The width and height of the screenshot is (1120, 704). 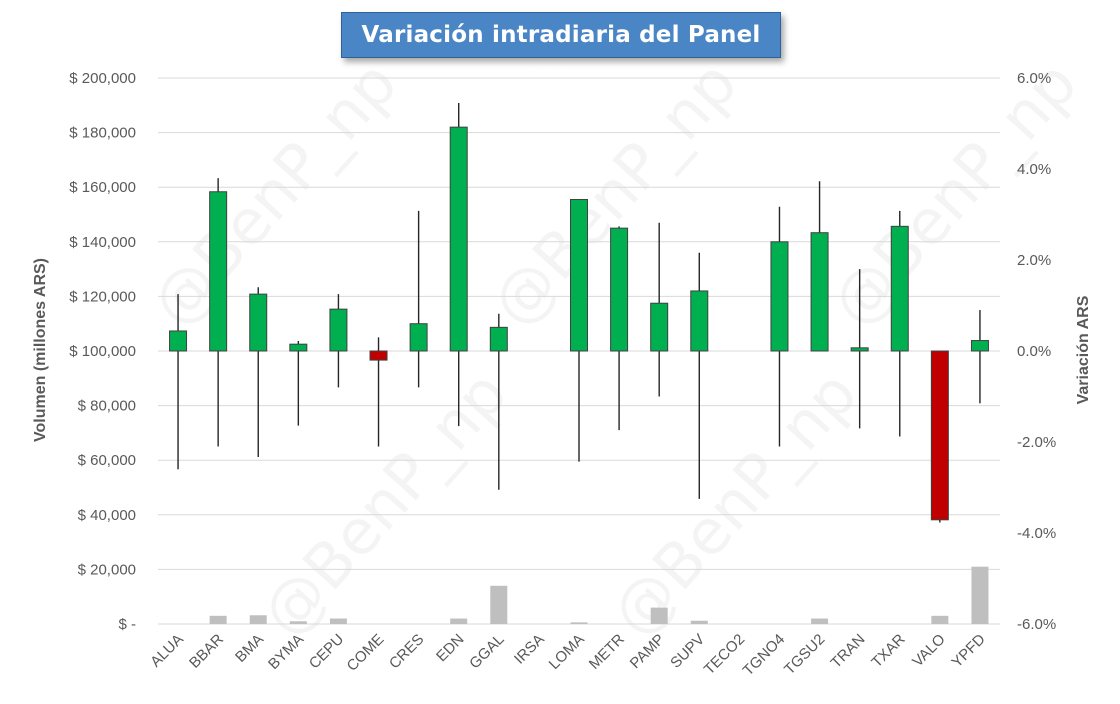 What do you see at coordinates (486, 651) in the screenshot?
I see `category-label: GGAL` at bounding box center [486, 651].